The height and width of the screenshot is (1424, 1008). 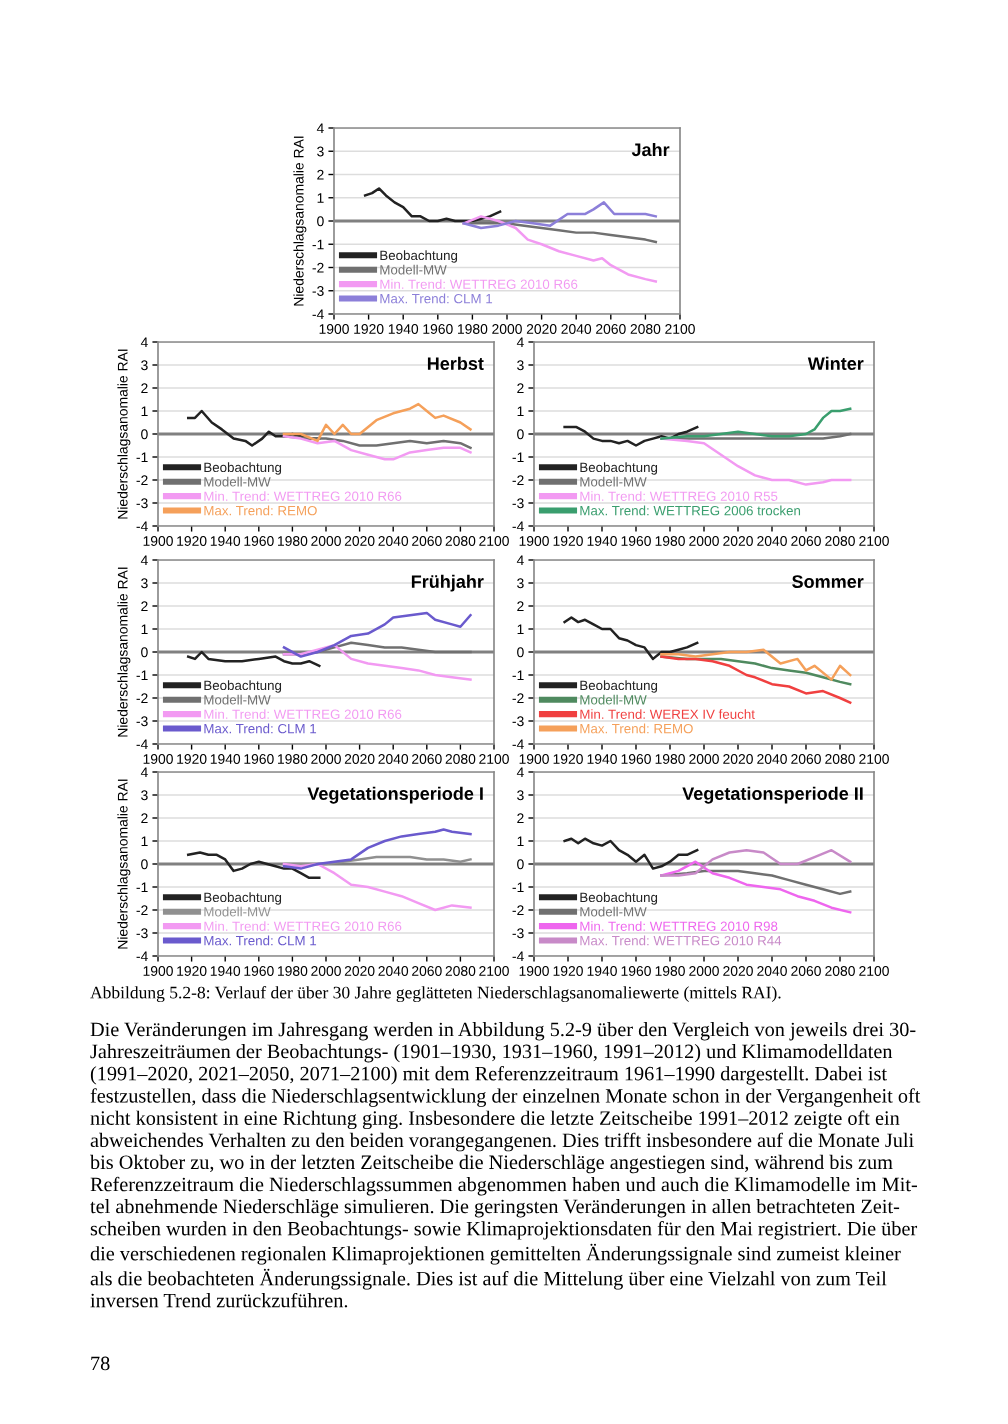 What do you see at coordinates (455, 363) in the screenshot?
I see `text: Herbst` at bounding box center [455, 363].